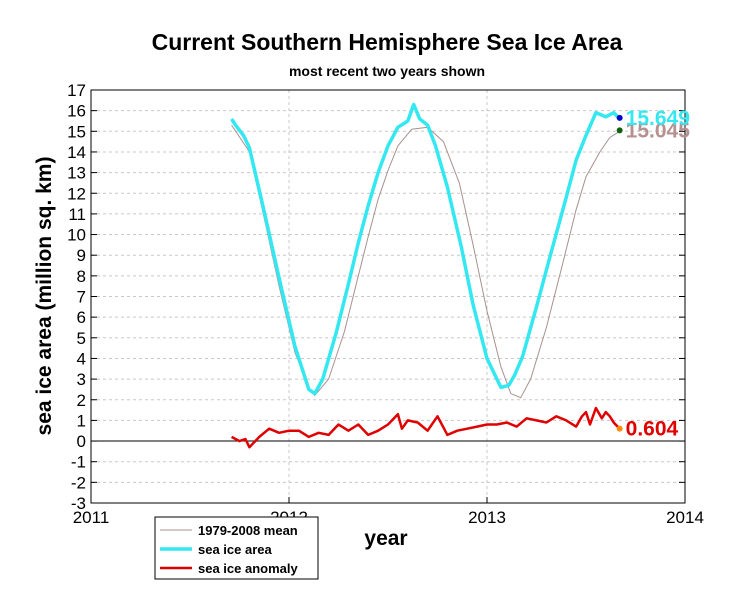  I want to click on chart-subtitle: most recent two years shown, so click(387, 71).